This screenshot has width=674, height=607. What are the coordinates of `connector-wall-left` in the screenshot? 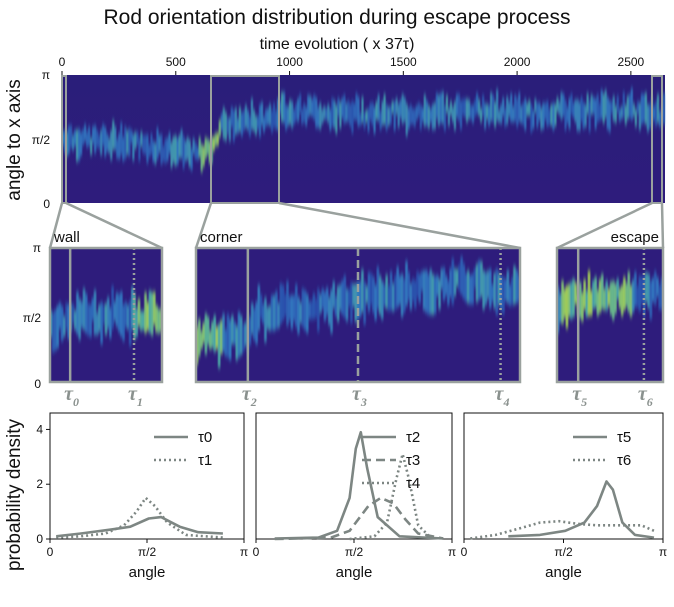 It's located at (56, 225).